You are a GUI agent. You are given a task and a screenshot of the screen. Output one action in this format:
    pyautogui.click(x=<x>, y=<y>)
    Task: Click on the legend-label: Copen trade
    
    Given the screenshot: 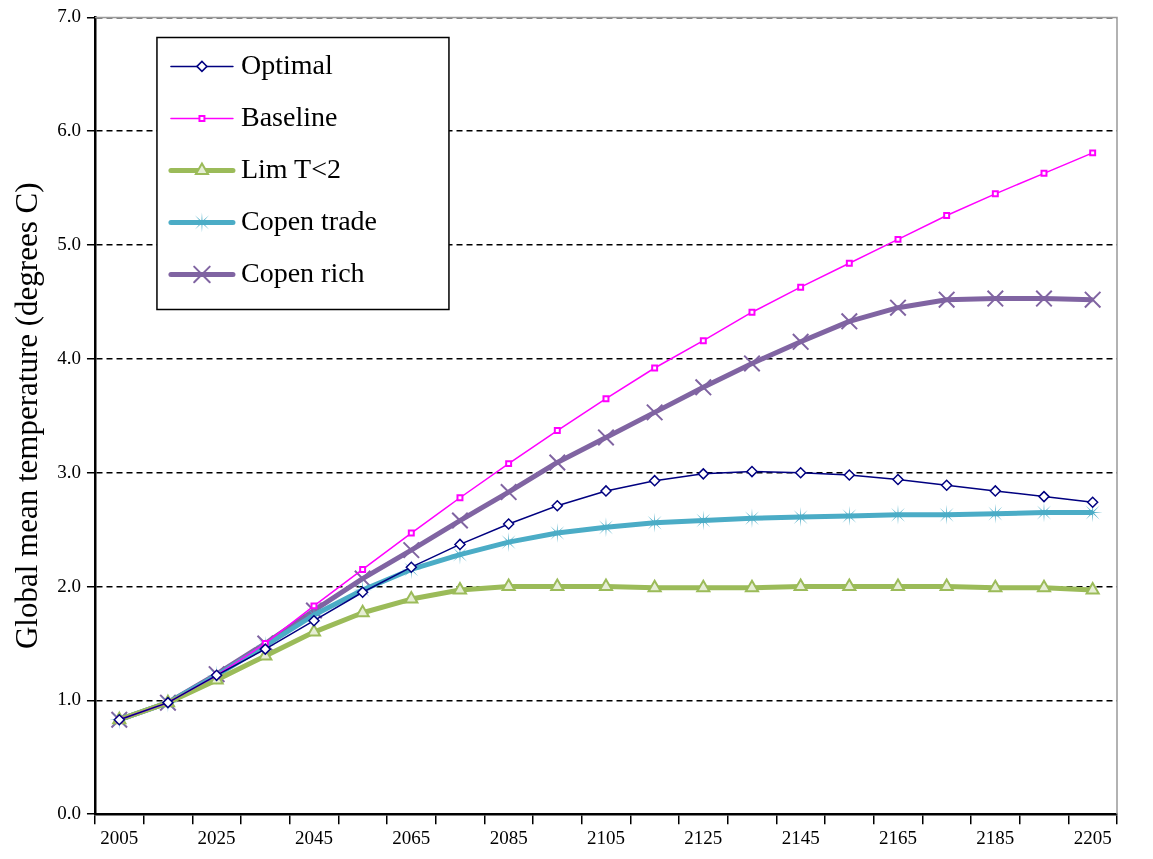 What is the action you would take?
    pyautogui.click(x=309, y=220)
    